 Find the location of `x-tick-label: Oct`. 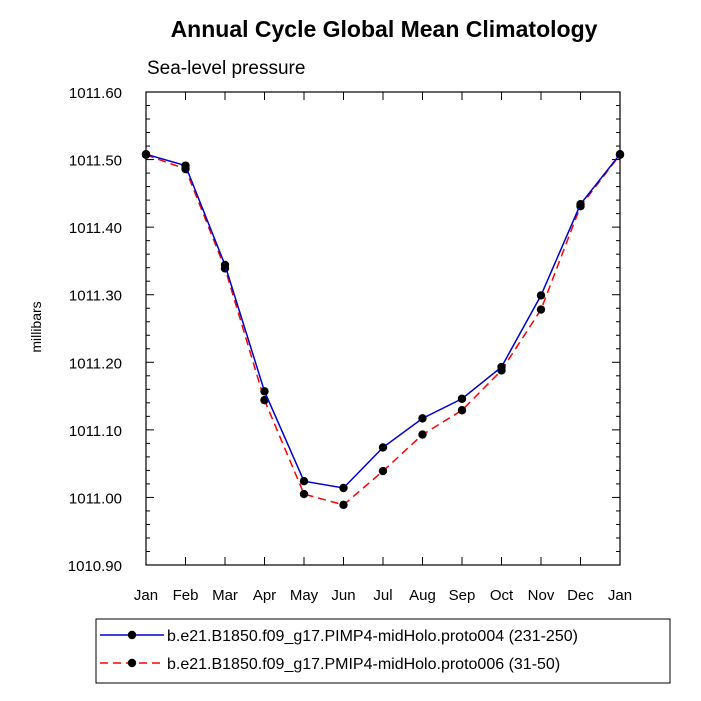

x-tick-label: Oct is located at coordinates (502, 595).